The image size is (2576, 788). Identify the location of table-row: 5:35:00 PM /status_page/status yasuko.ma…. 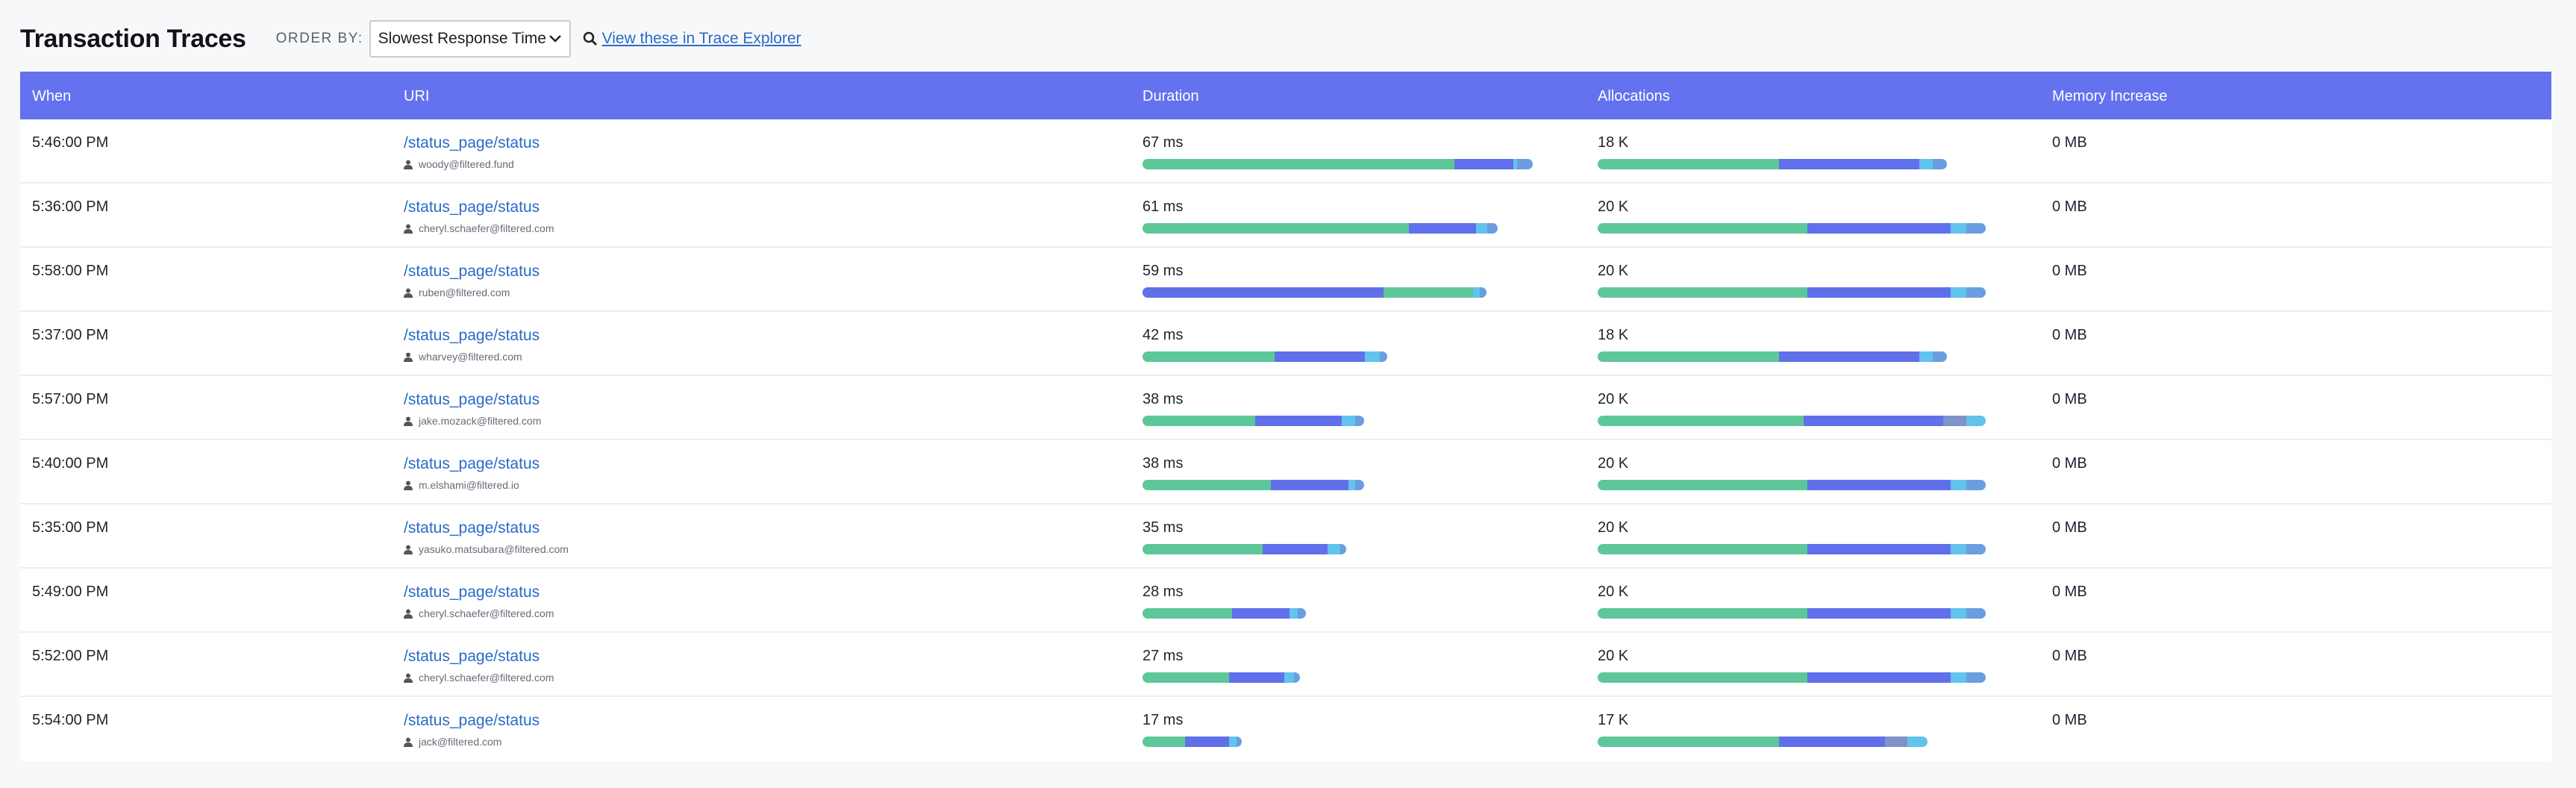
(1285, 536).